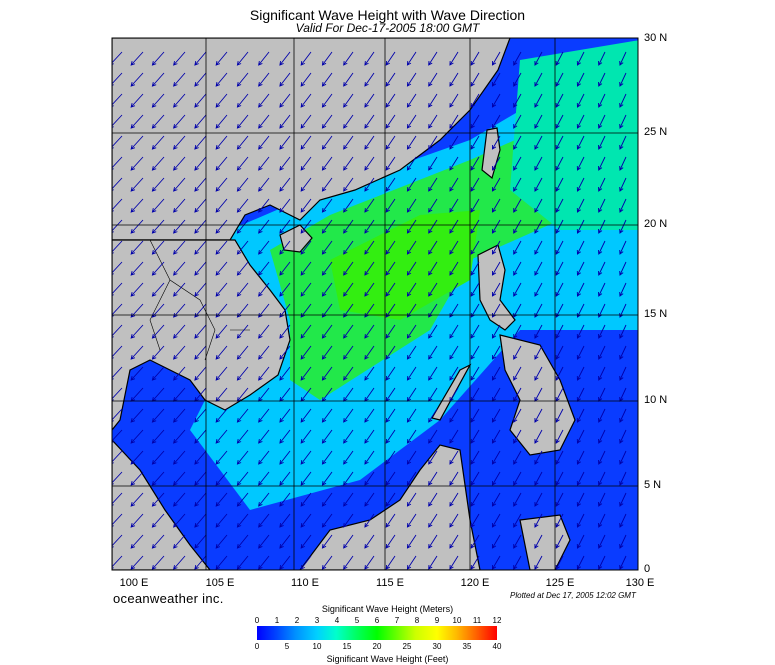  What do you see at coordinates (545, 542) in the screenshot?
I see `land-sulawesi` at bounding box center [545, 542].